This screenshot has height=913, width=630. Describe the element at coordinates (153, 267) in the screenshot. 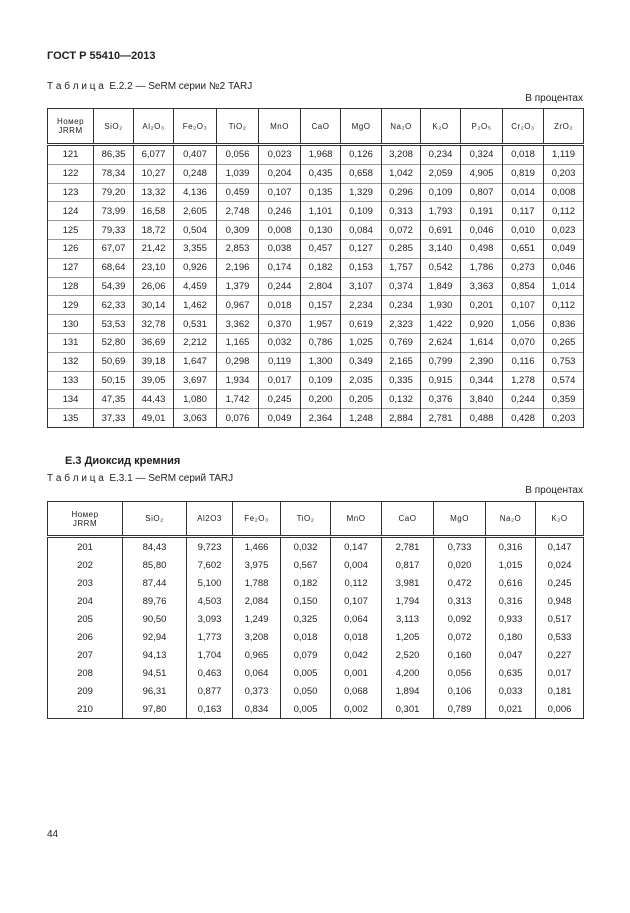

I see `table-cell: 23,10` at that location.